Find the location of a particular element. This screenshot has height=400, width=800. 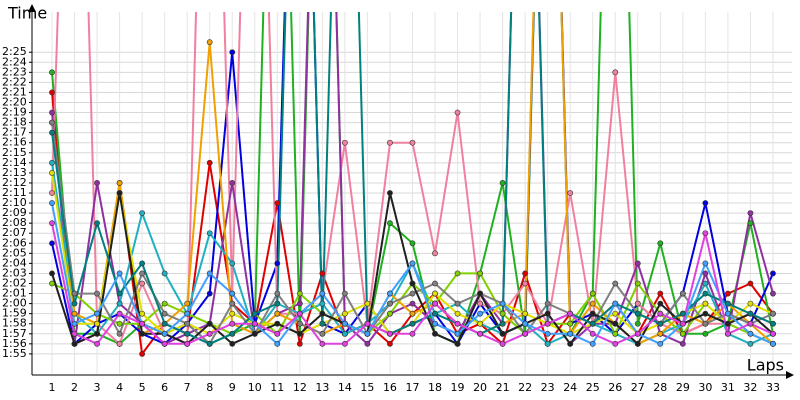

x-tick-label: 29 is located at coordinates (683, 387).